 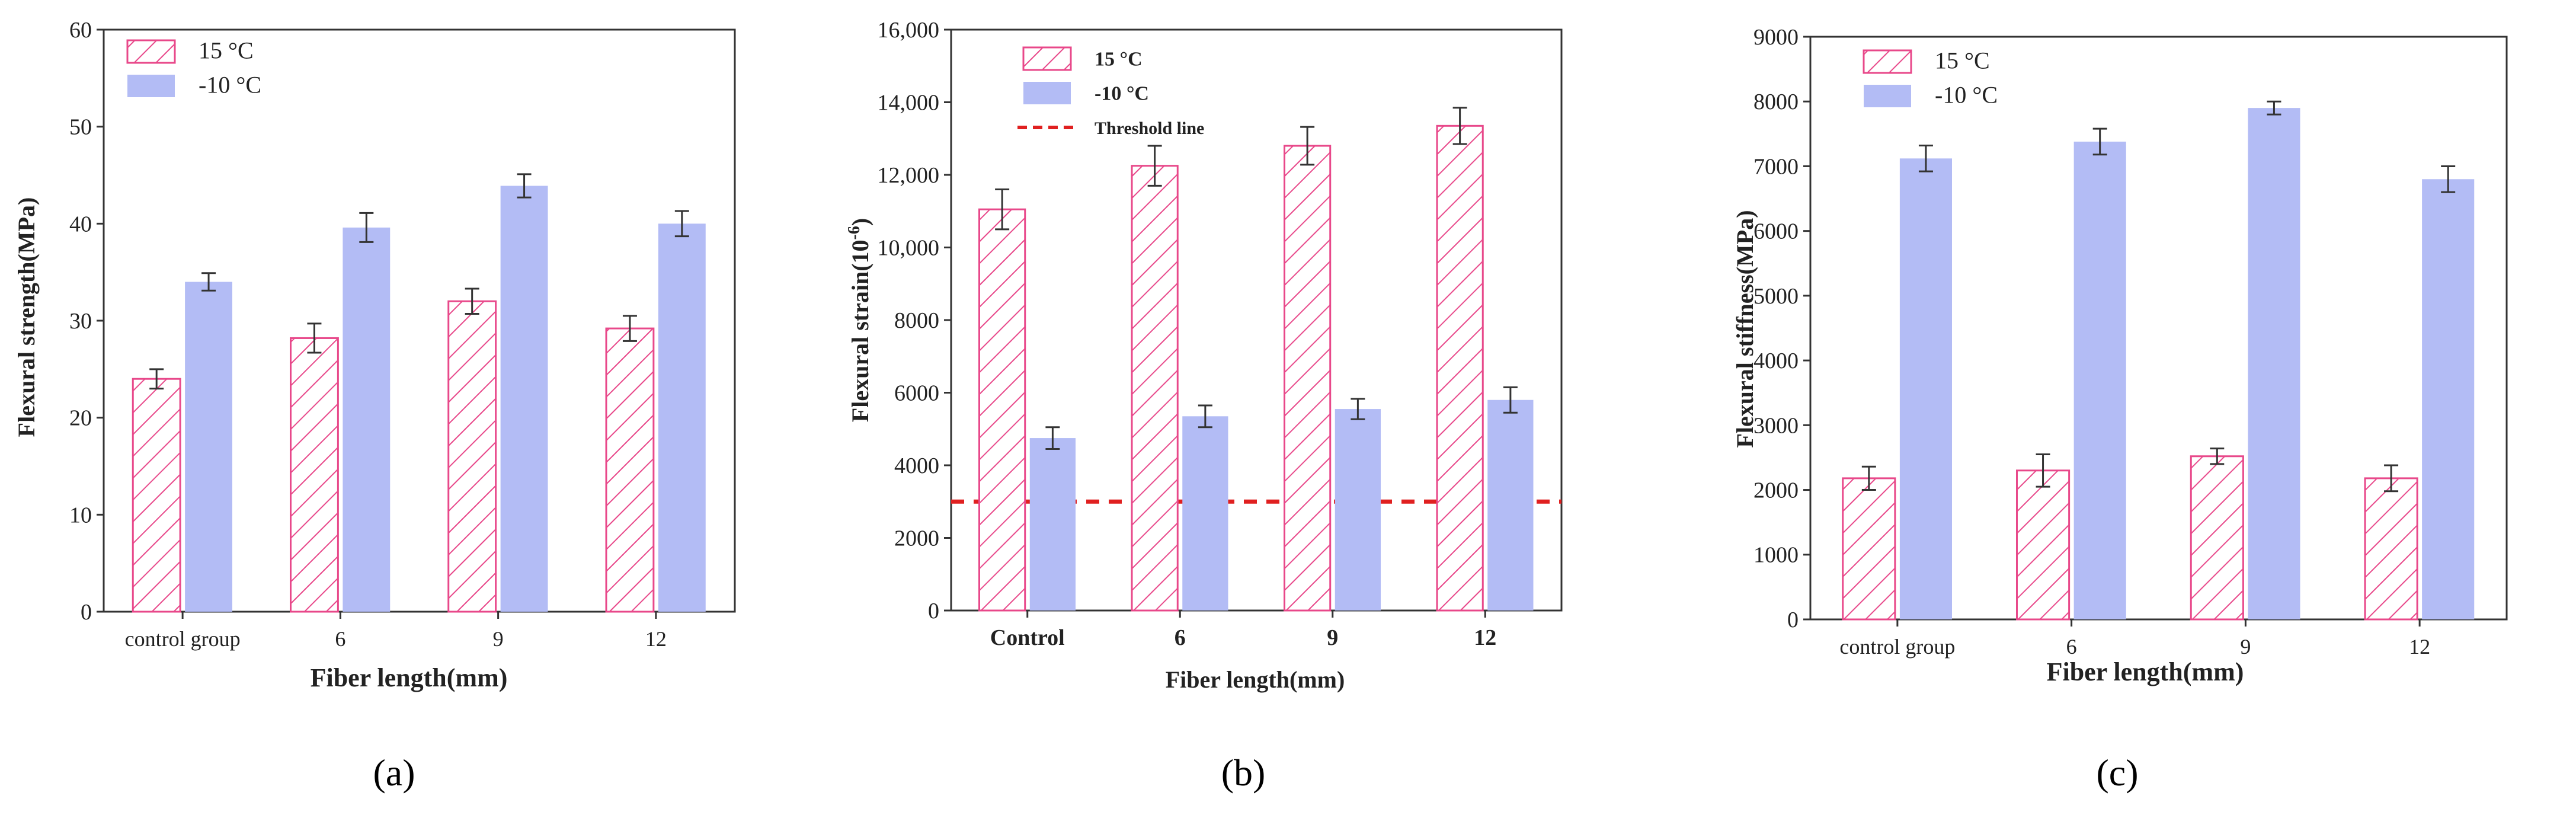 I want to click on xtick-label-a: control group, so click(x=183, y=639).